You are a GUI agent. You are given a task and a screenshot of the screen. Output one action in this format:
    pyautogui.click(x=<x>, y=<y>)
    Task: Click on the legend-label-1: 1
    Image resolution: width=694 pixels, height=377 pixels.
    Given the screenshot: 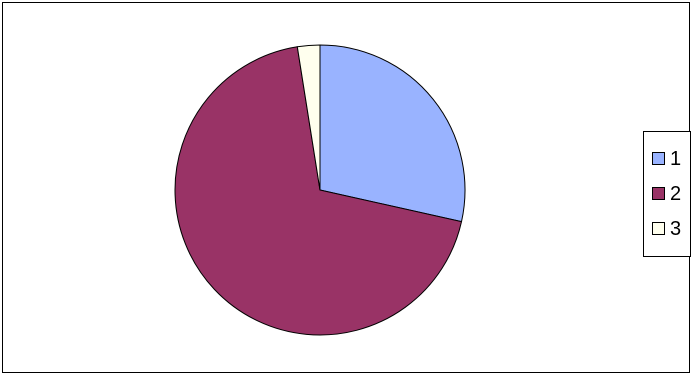 What is the action you would take?
    pyautogui.click(x=676, y=158)
    